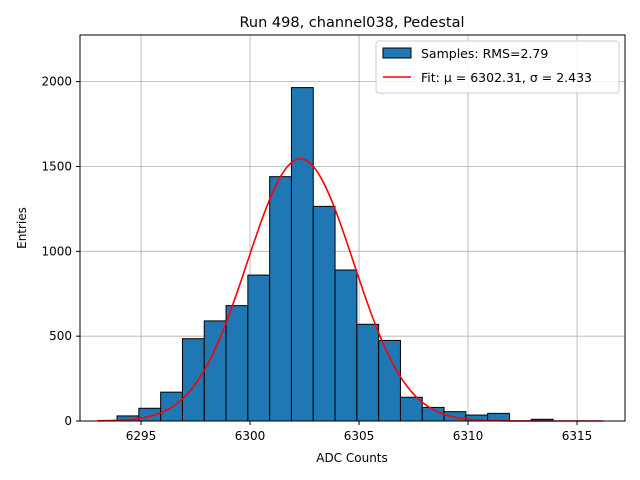  What do you see at coordinates (359, 436) in the screenshot?
I see `x-tick-label: 6305` at bounding box center [359, 436].